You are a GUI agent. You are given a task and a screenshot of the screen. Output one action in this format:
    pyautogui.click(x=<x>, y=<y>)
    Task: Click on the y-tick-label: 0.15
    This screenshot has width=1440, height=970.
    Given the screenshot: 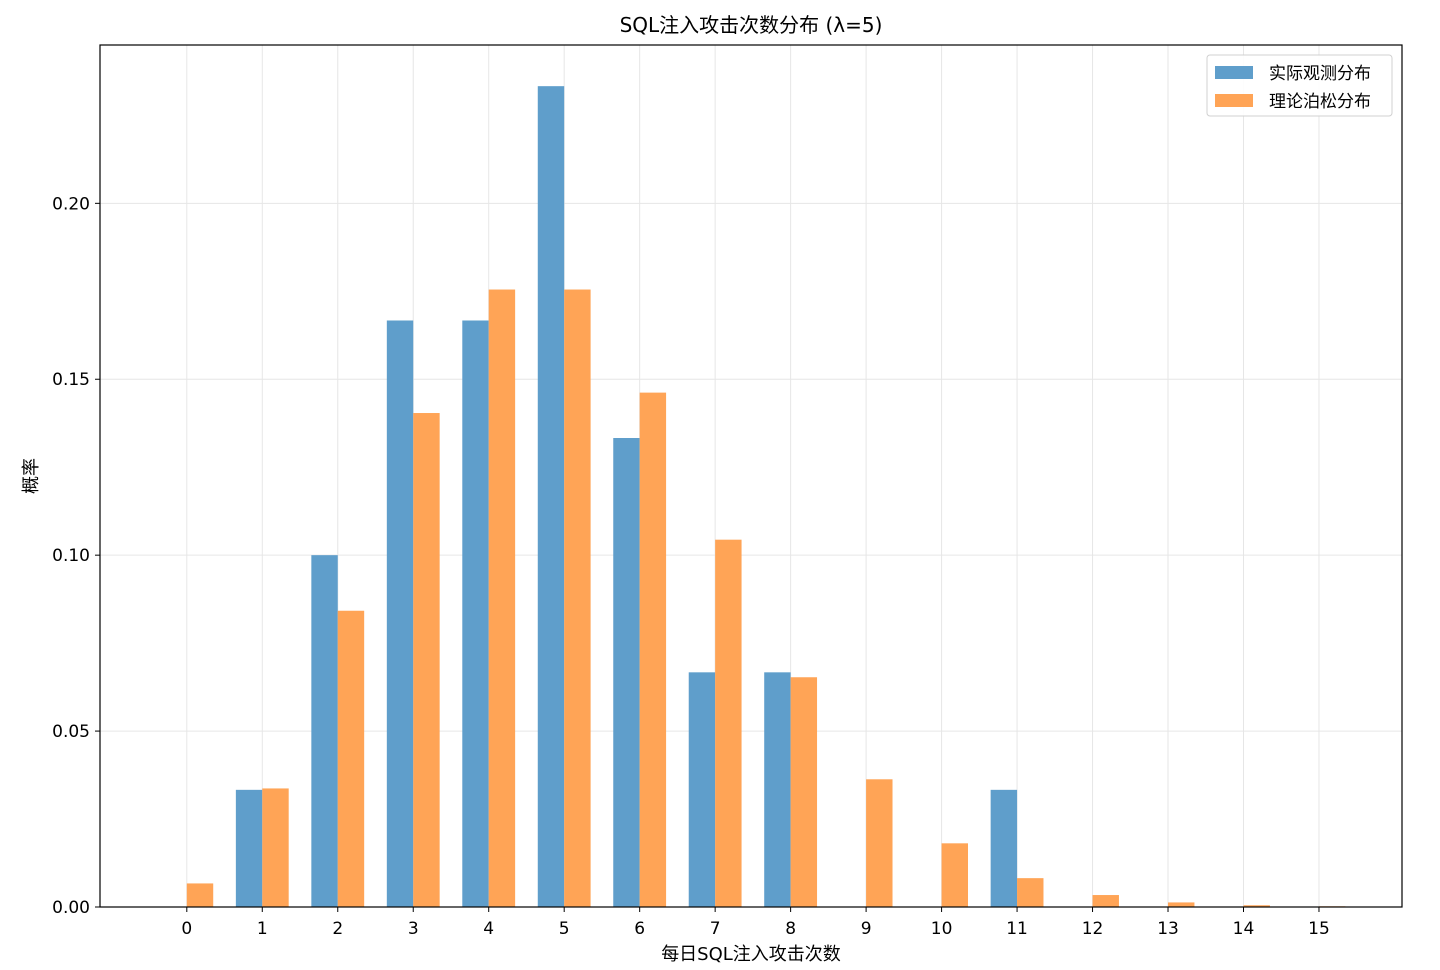 What is the action you would take?
    pyautogui.click(x=71, y=380)
    